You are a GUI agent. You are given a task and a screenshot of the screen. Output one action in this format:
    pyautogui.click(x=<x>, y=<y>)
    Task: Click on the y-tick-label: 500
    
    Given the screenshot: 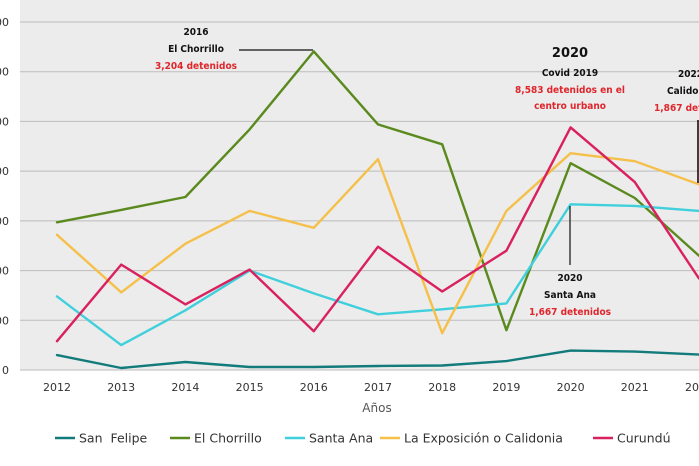 What is the action you would take?
    pyautogui.click(x=4, y=320)
    